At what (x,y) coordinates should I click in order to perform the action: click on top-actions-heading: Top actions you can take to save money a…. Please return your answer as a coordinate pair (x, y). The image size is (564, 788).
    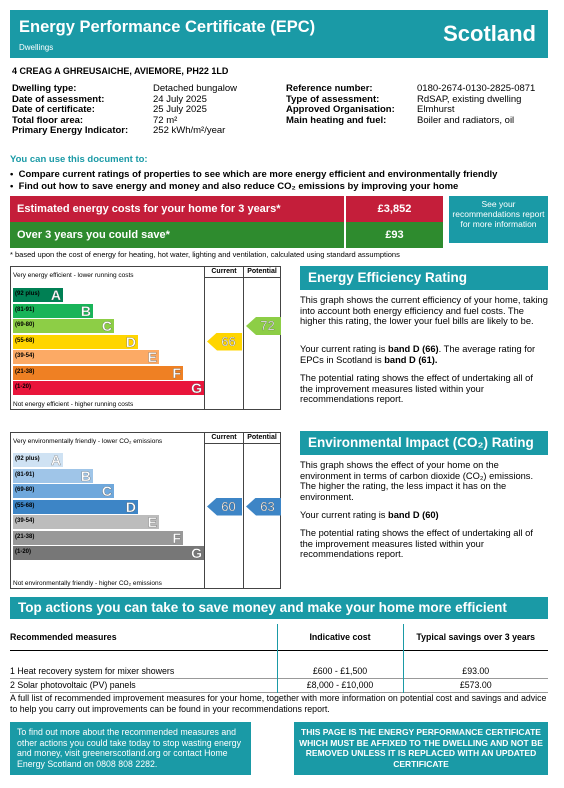
    Looking at the image, I should click on (279, 608).